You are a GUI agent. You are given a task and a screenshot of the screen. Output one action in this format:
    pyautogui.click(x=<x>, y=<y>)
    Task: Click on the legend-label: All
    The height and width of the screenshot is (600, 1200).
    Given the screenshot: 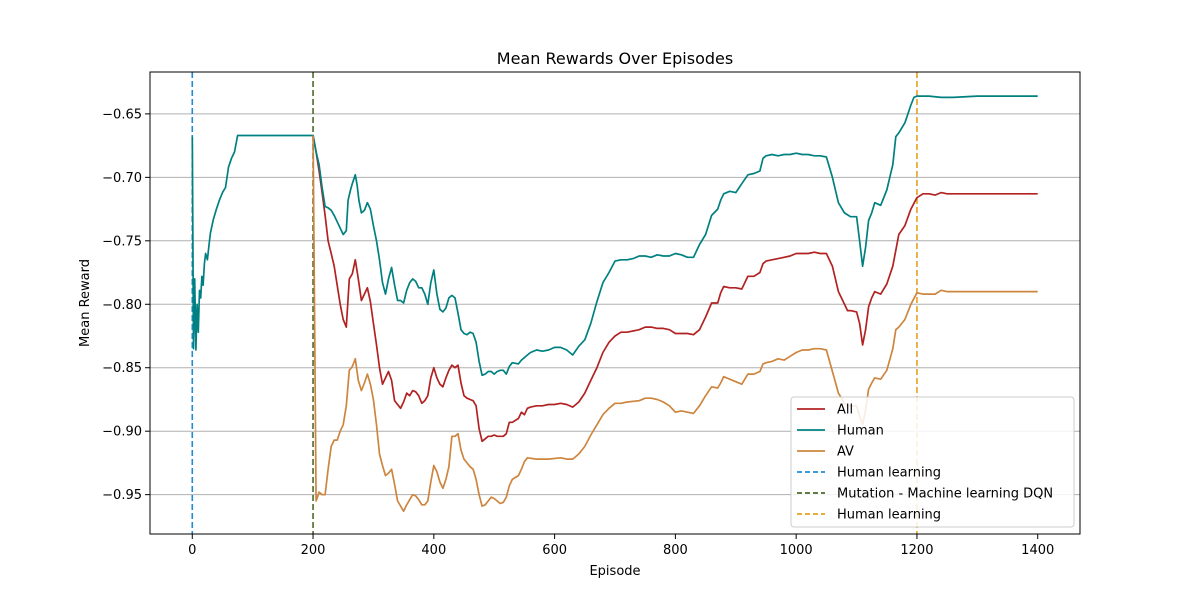 What is the action you would take?
    pyautogui.click(x=845, y=410)
    